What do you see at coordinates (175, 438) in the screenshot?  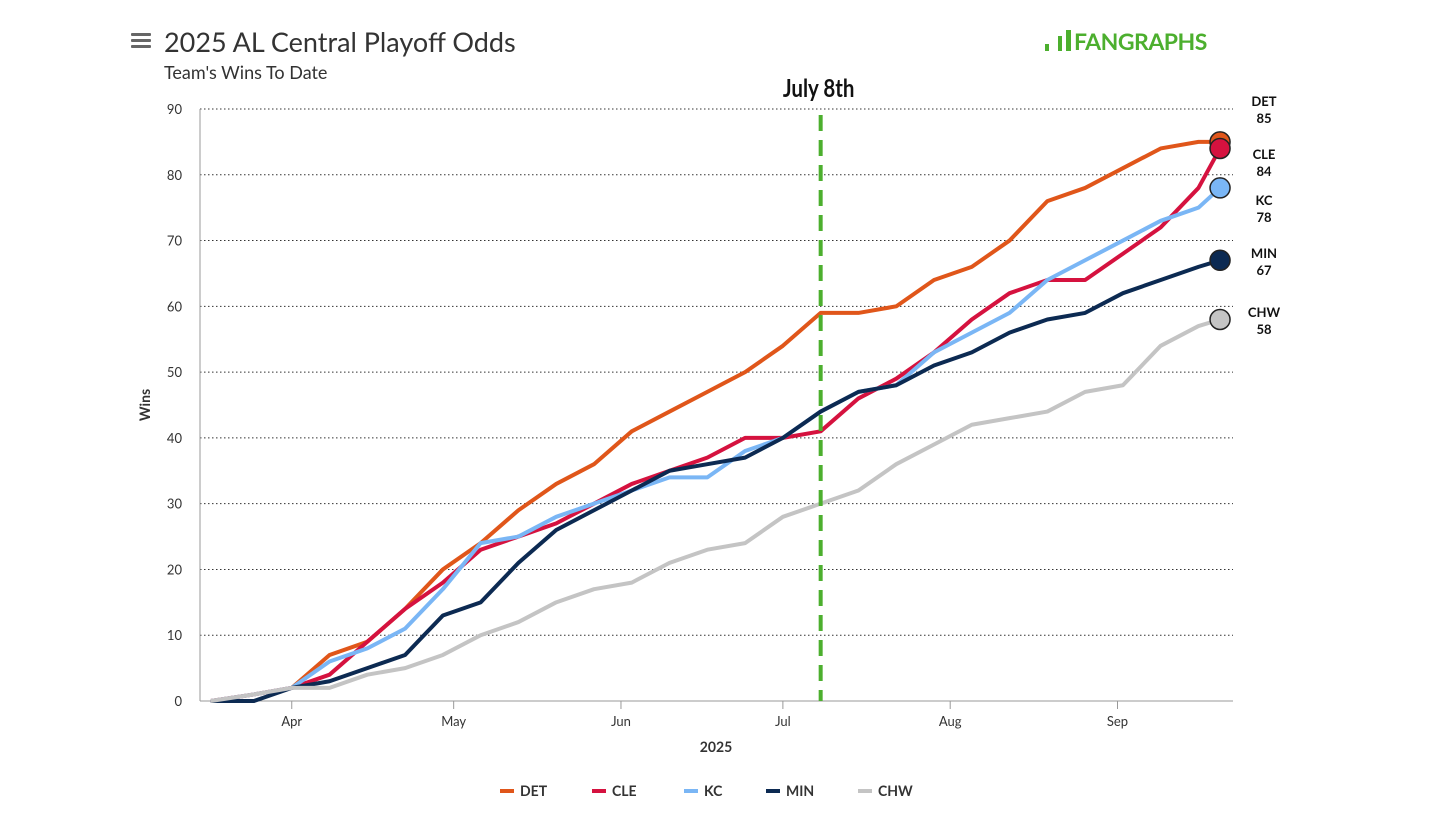 I see `y-tick-label: 40` at bounding box center [175, 438].